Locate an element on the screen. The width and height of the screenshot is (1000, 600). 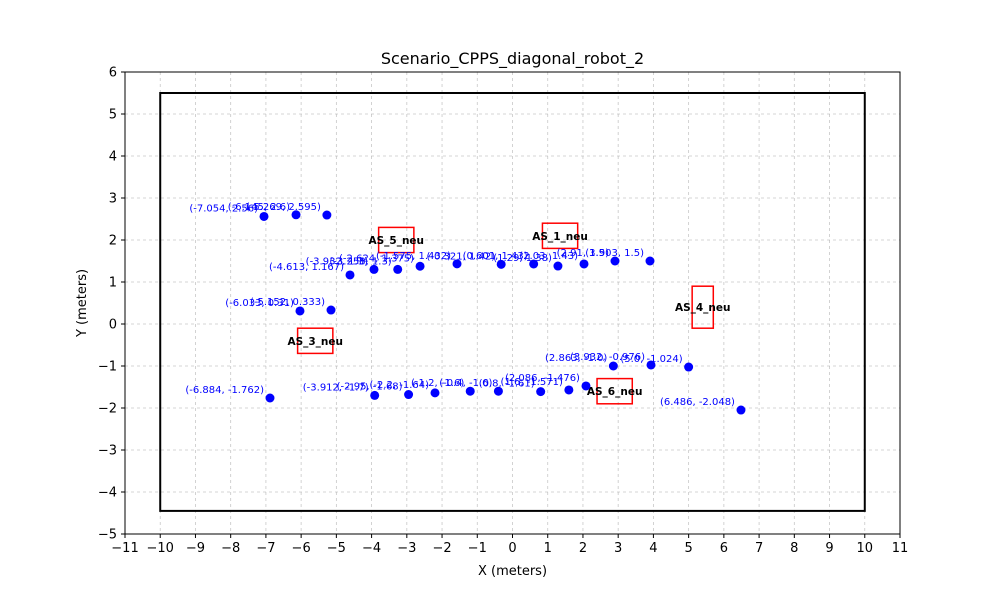
y-axis-label: Y (meters) is located at coordinates (82, 303).